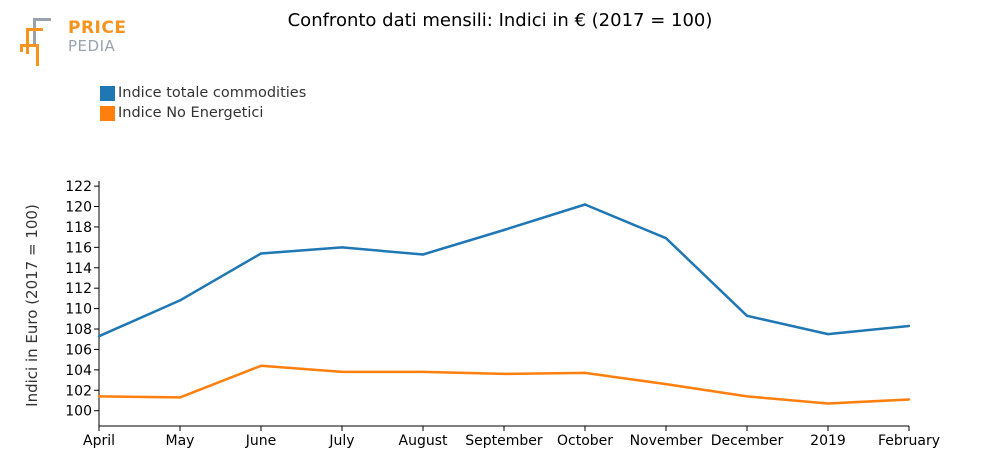  Describe the element at coordinates (504, 441) in the screenshot. I see `x-tick-label: September` at that location.